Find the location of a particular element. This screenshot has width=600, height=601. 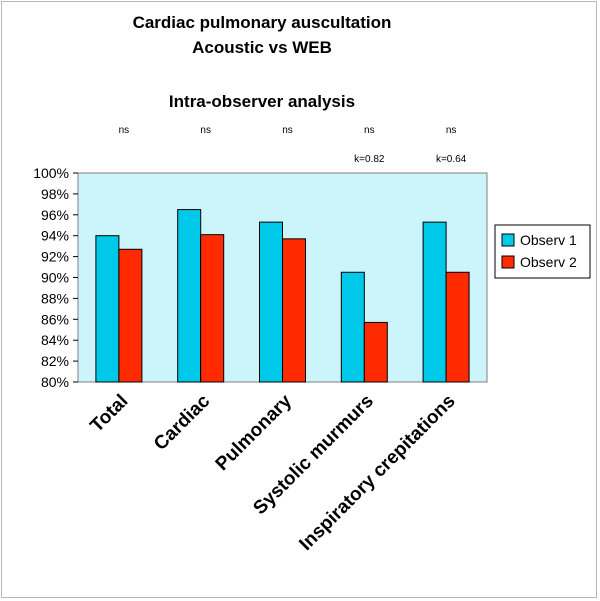

chart-title-line2: Acoustic vs WEB is located at coordinates (262, 47).